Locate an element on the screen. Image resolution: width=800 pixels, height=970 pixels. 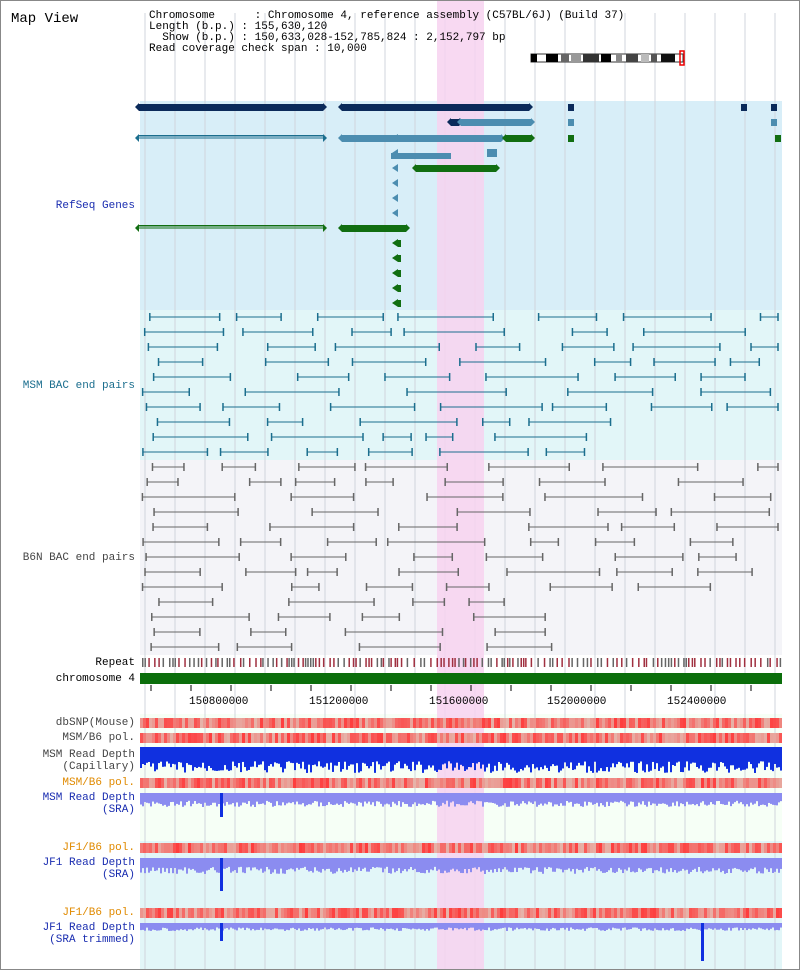
track-label-chromosome: chromosome 4 is located at coordinates (95, 679).